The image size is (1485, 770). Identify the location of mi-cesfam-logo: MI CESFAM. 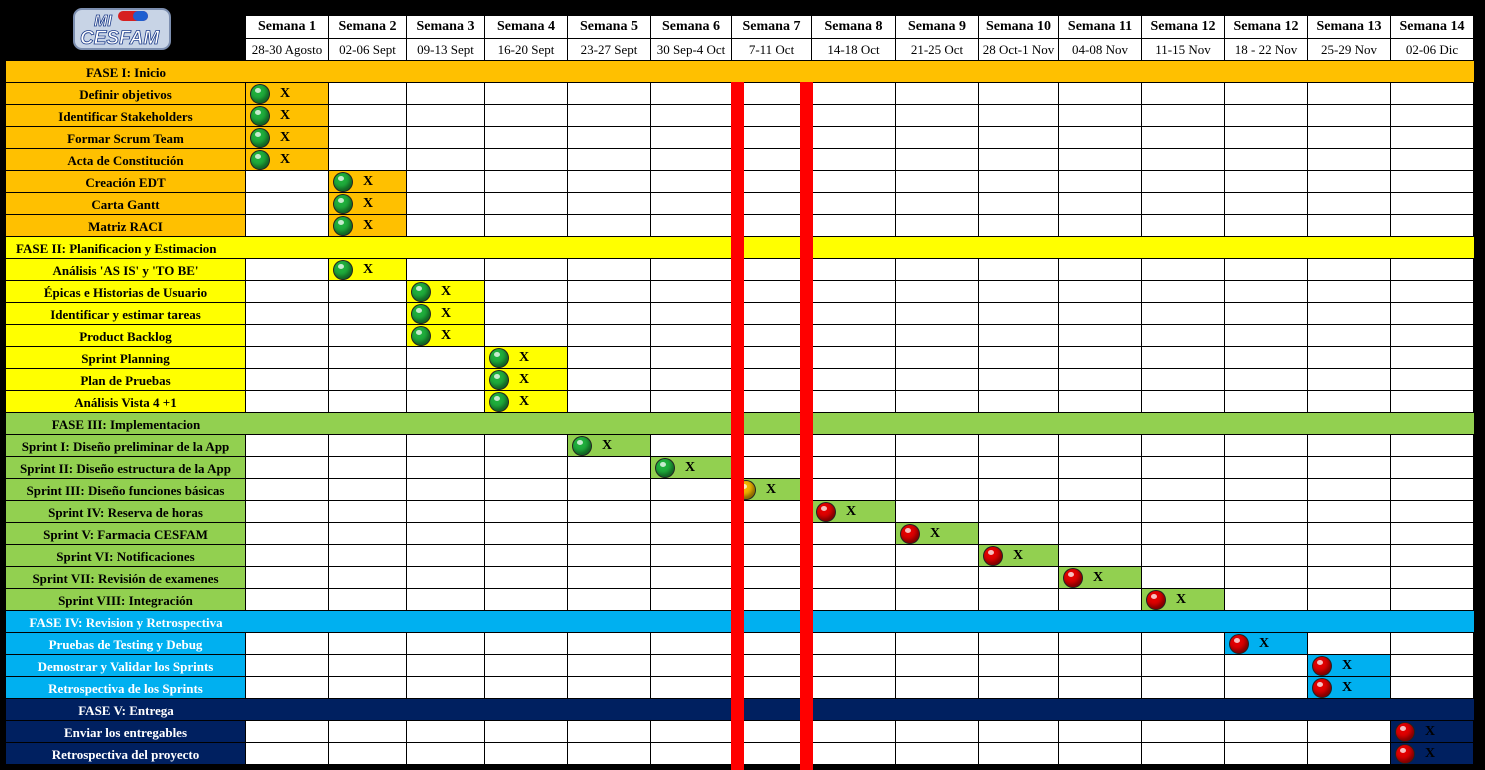
(122, 29).